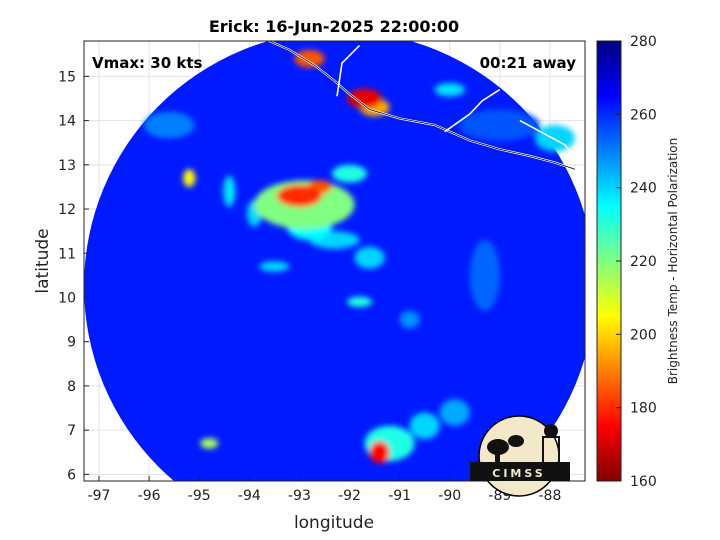  I want to click on colorbar-tick-label: 160, so click(643, 482).